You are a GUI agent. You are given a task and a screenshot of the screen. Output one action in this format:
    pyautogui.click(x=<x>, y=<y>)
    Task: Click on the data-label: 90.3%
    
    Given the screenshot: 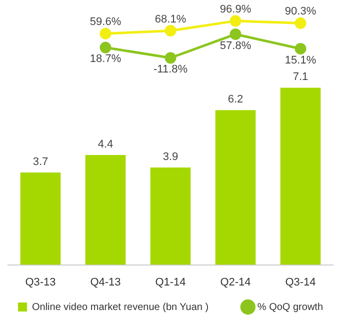 What is the action you would take?
    pyautogui.click(x=300, y=12)
    